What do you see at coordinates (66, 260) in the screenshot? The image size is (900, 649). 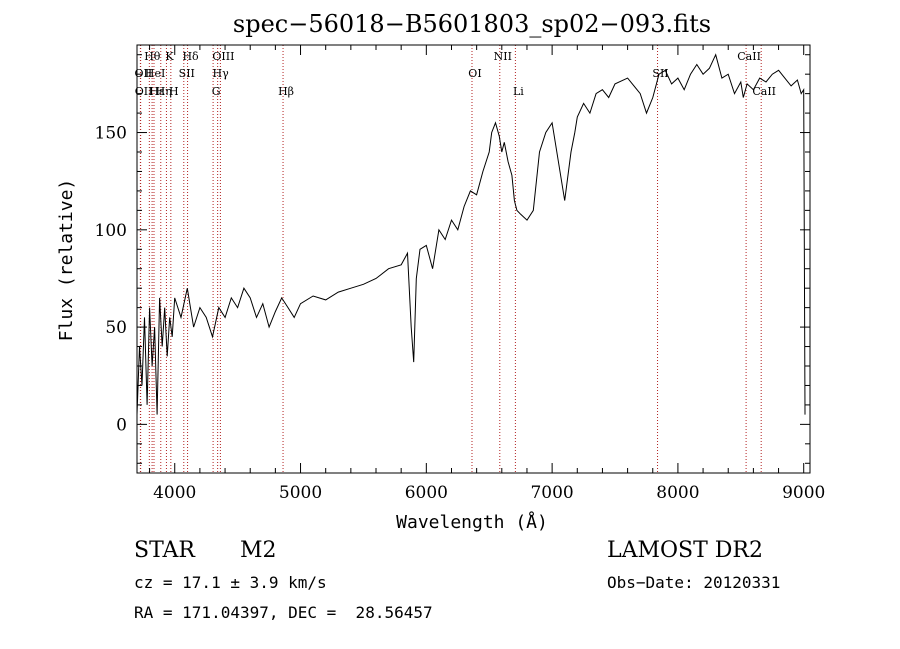 I see `y-axis-label: Flux (relative)` at bounding box center [66, 260].